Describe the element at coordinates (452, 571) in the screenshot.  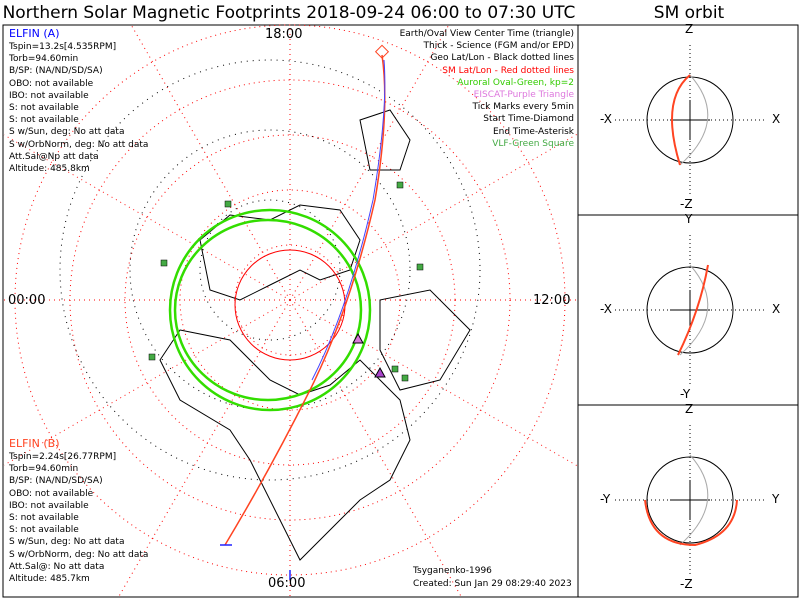
I see `model-name: Tsyganenko-1996` at that location.